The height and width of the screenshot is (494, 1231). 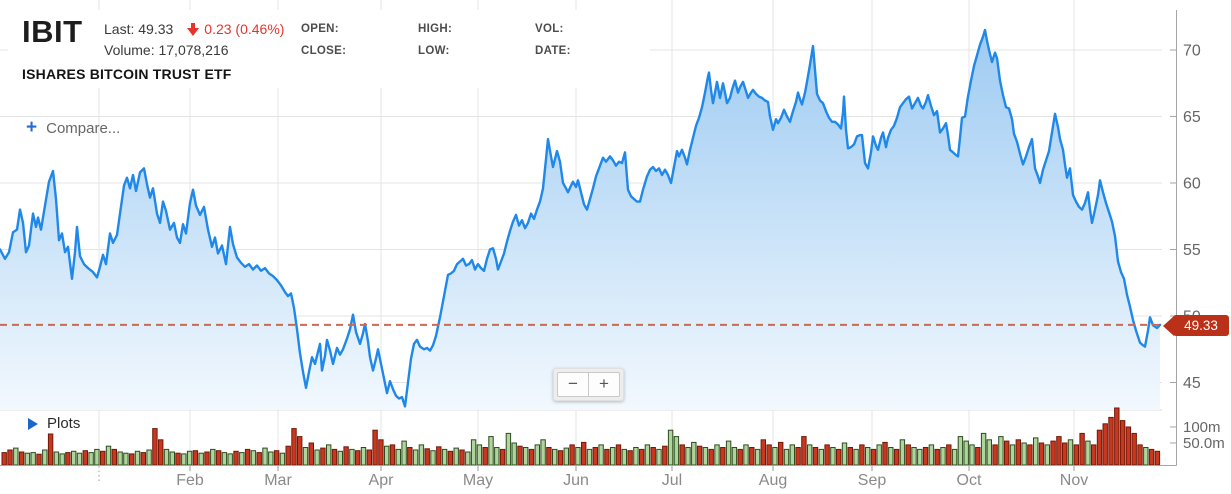 I want to click on price-change: 0.23 (0.46%), so click(x=235, y=29).